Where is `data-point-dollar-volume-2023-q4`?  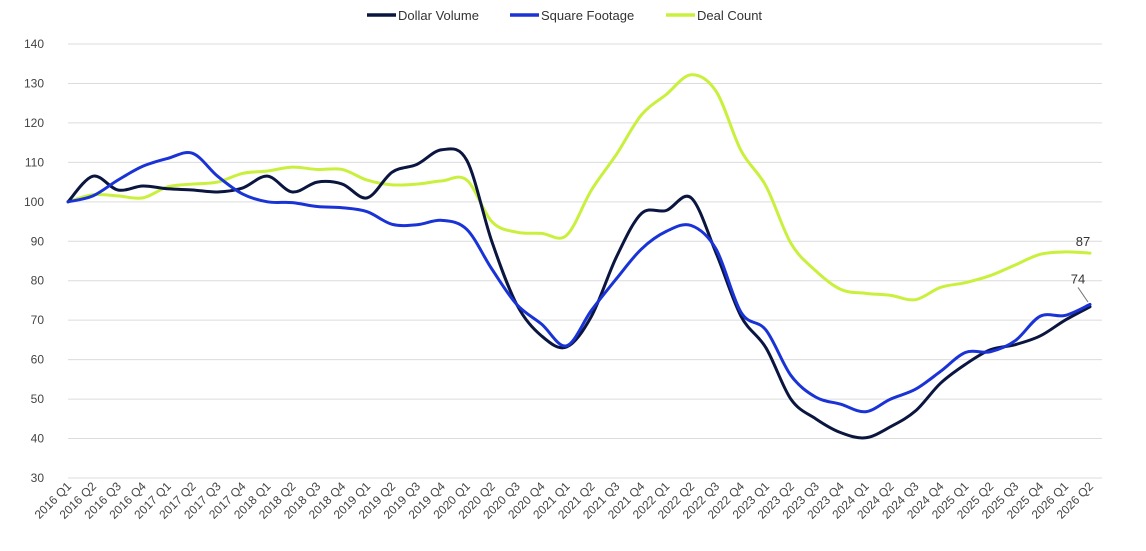
data-point-dollar-volume-2023-q4 is located at coordinates (841, 433).